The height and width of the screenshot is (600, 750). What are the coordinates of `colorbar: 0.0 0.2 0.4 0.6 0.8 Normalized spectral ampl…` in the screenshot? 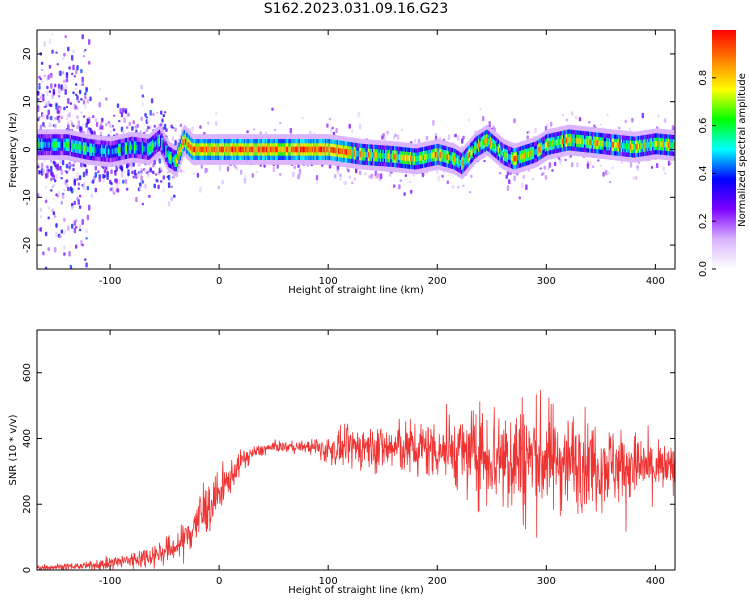 It's located at (723, 153).